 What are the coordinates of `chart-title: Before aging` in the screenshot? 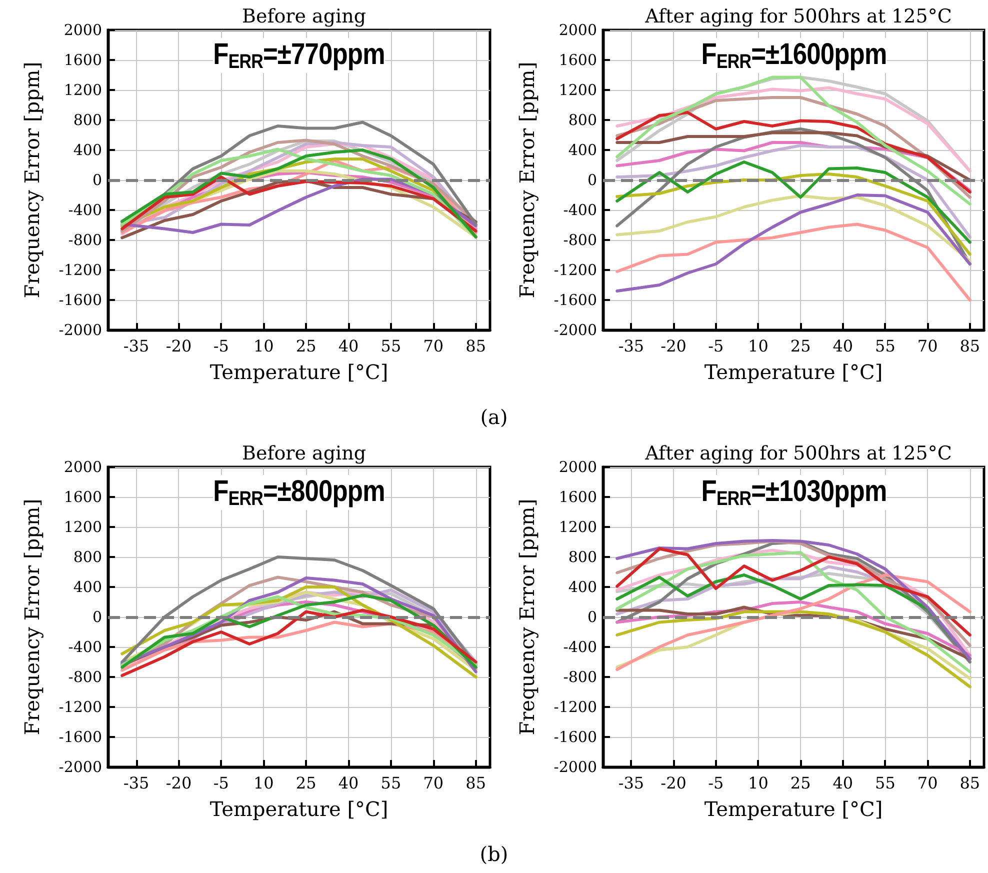 It's located at (304, 17).